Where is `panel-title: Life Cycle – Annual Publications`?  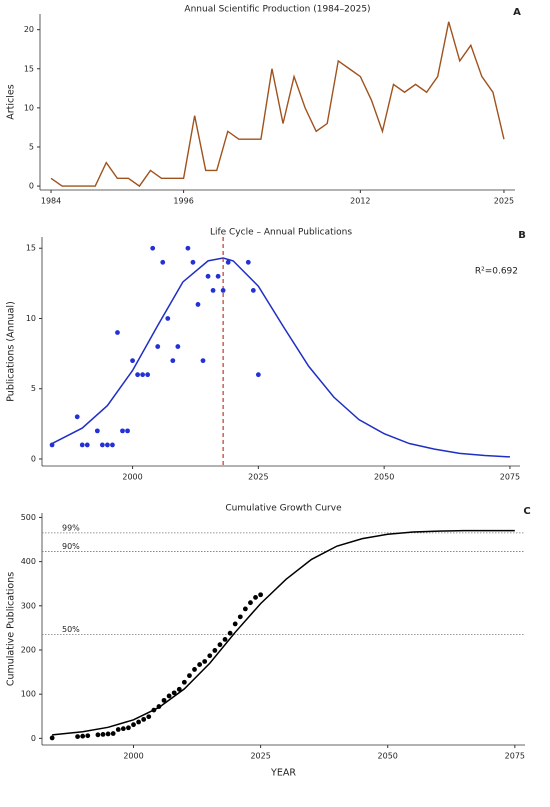
panel-title: Life Cycle – Annual Publications is located at coordinates (281, 233).